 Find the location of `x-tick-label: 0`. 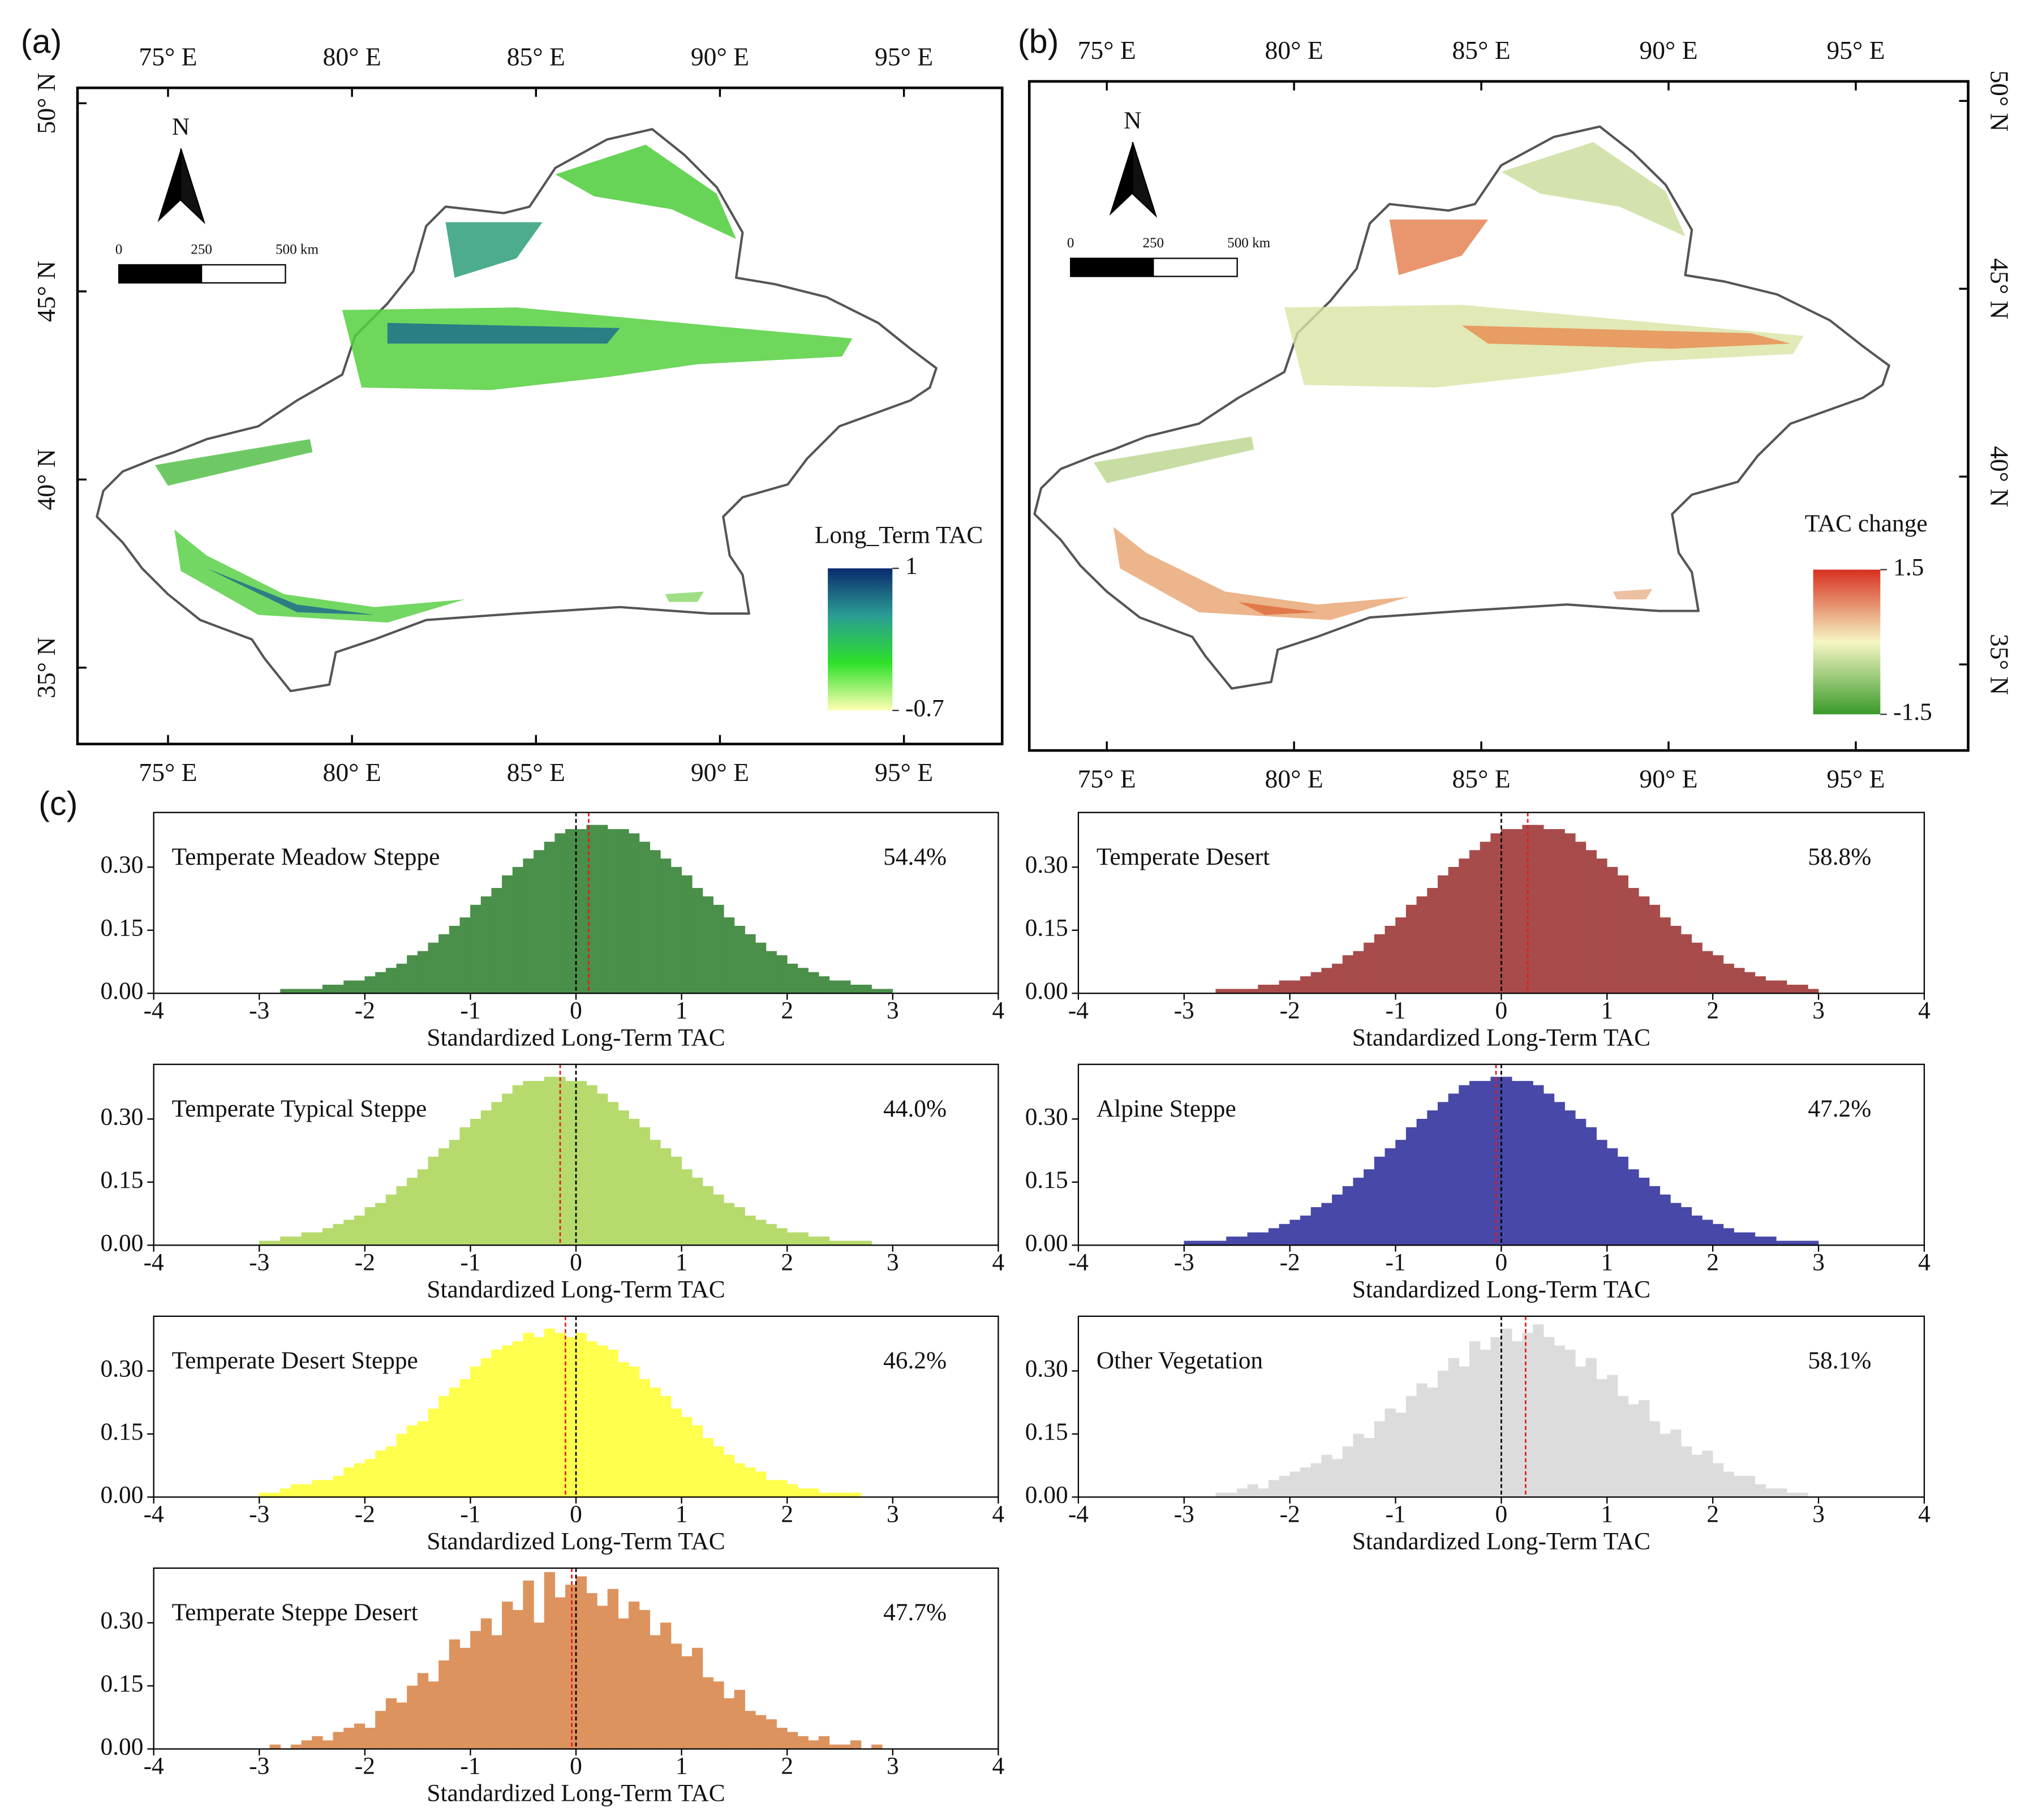

x-tick-label: 0 is located at coordinates (576, 1766).